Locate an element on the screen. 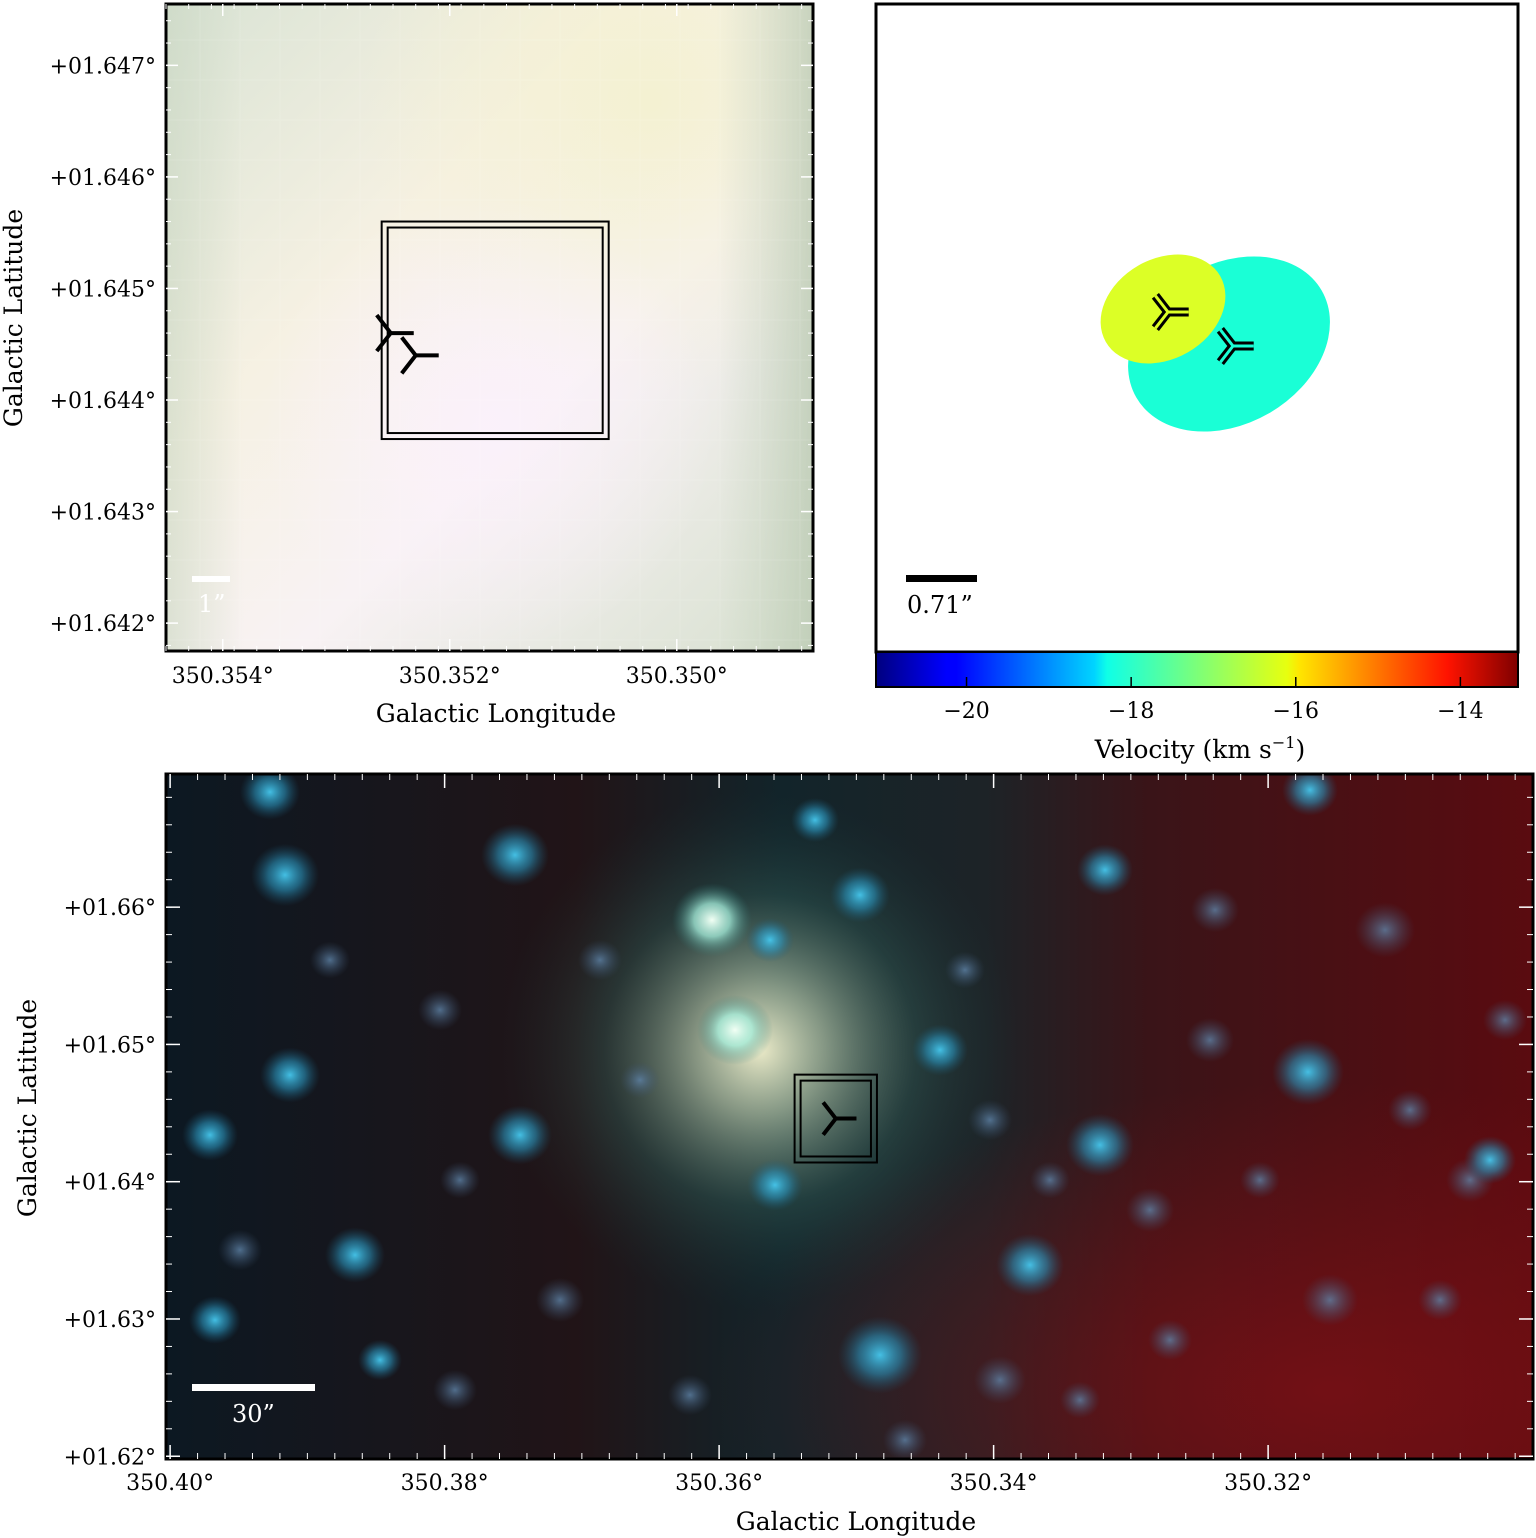 Image resolution: width=1536 pixels, height=1538 pixels. bottom-x-tick-label: 350.40° is located at coordinates (170, 1483).